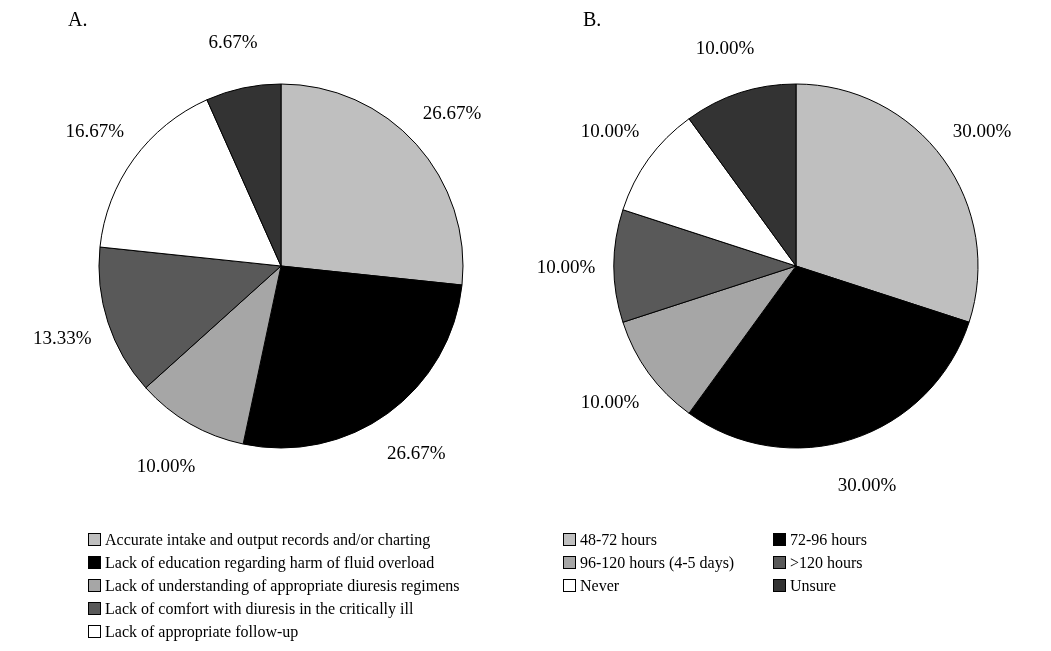  Describe the element at coordinates (826, 563) in the screenshot. I see `legend-label: >120 hours` at that location.